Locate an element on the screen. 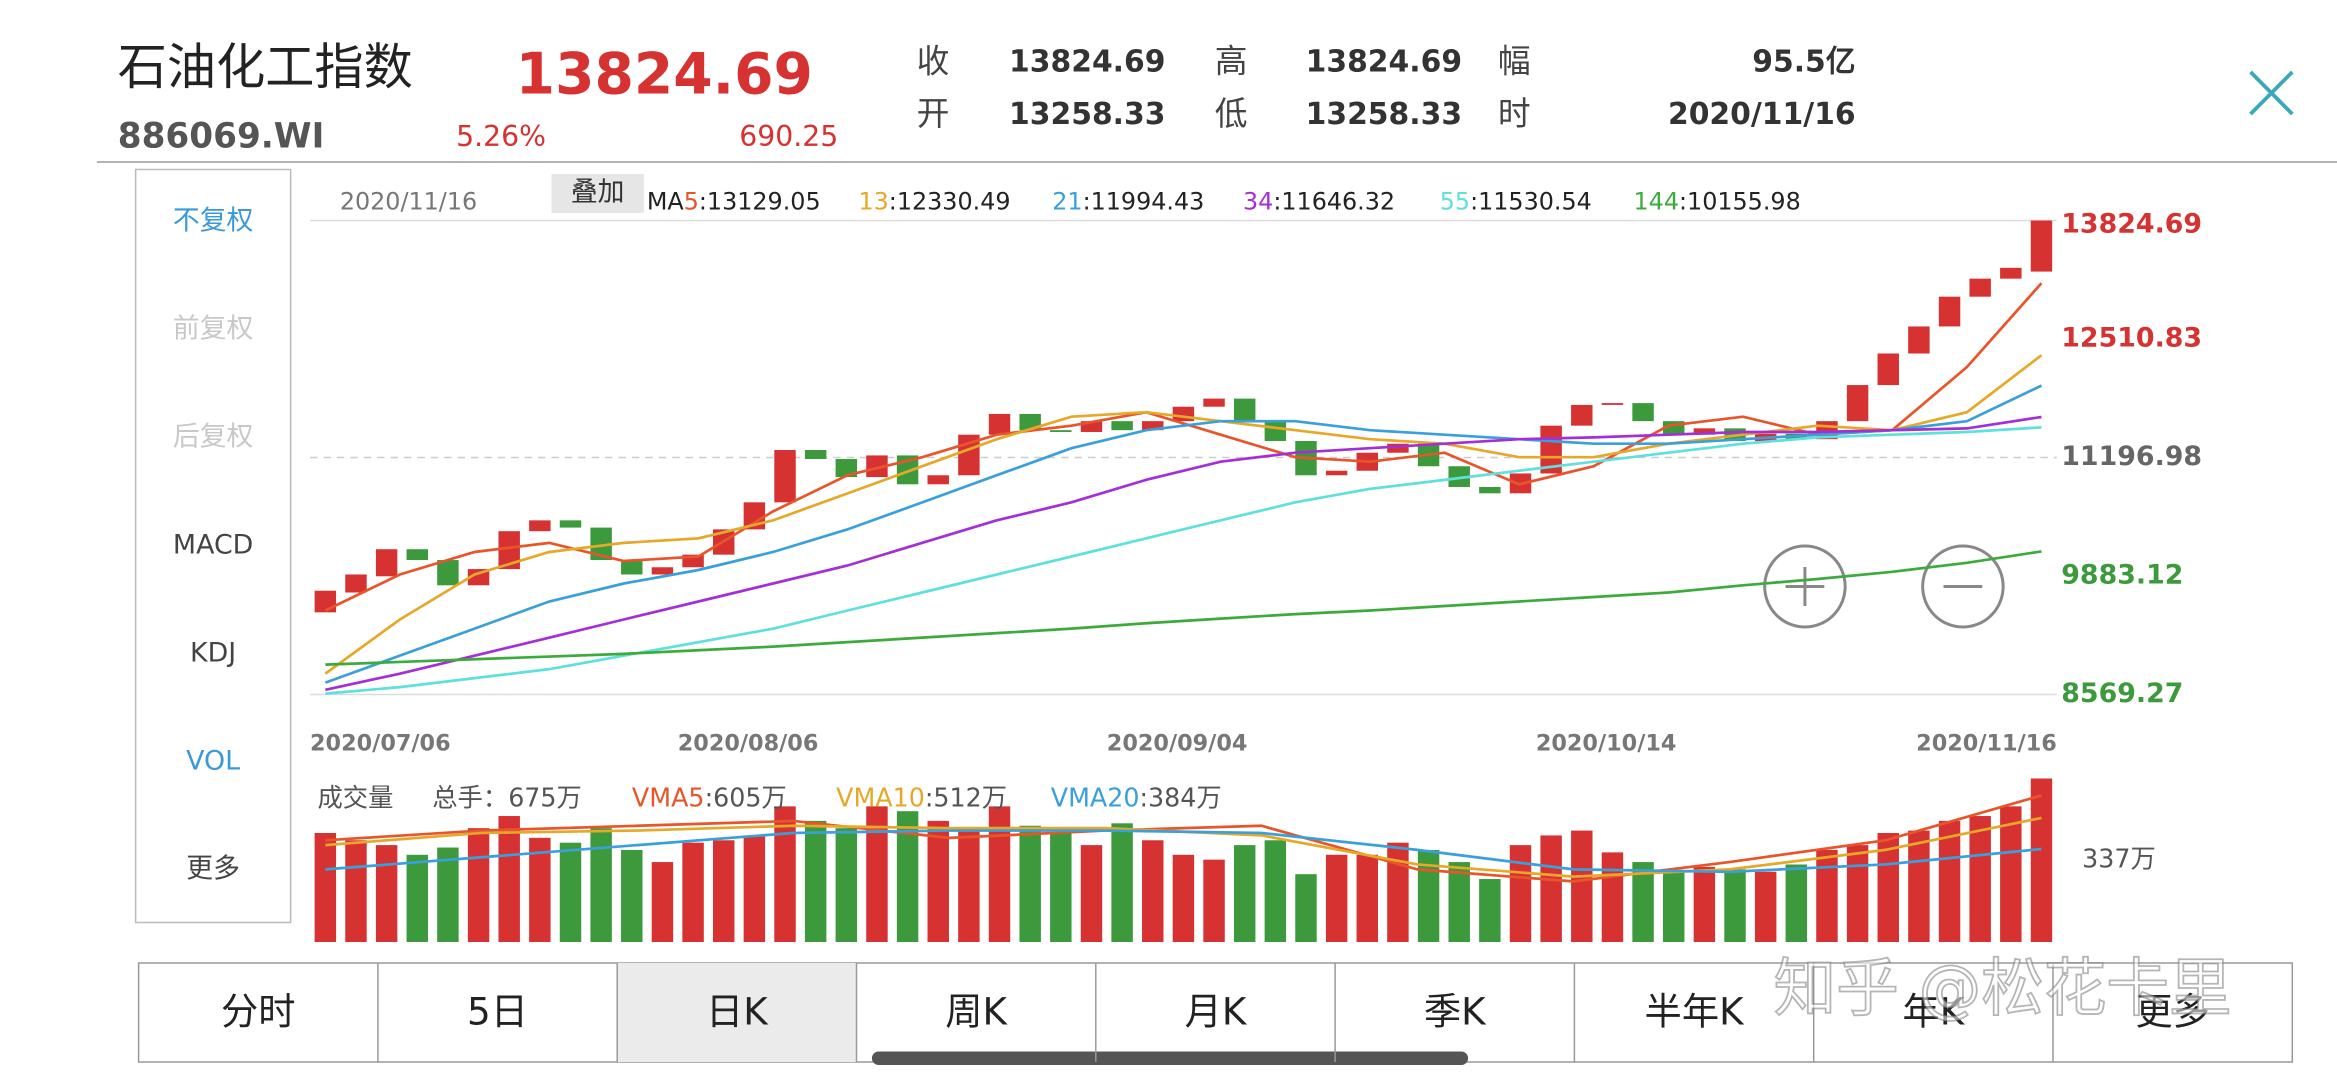  zoom-in is located at coordinates (1805, 586).